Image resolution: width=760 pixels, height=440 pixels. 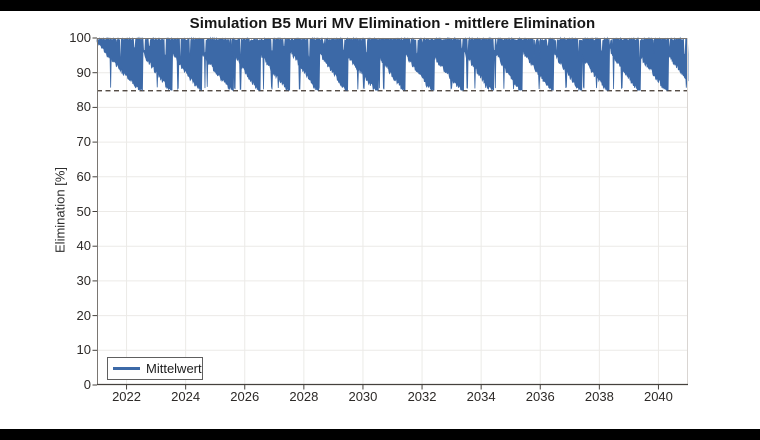 I want to click on legend-line-swatch, so click(x=126, y=368).